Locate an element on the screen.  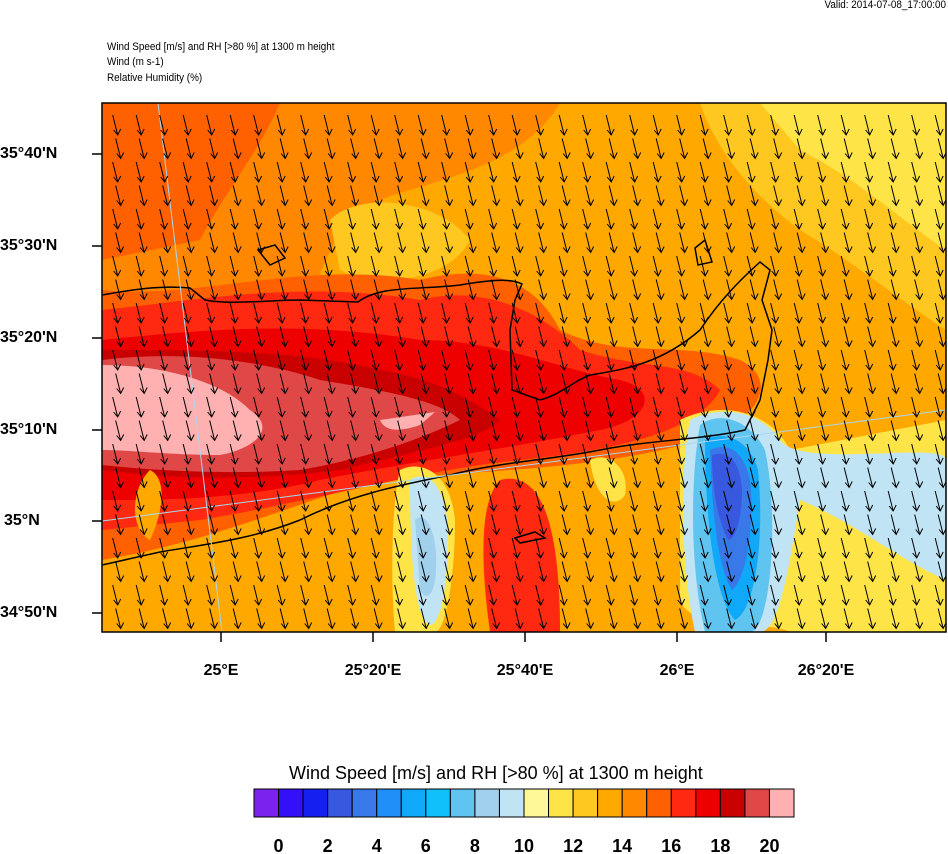
colorbar-label: 6 is located at coordinates (425, 845).